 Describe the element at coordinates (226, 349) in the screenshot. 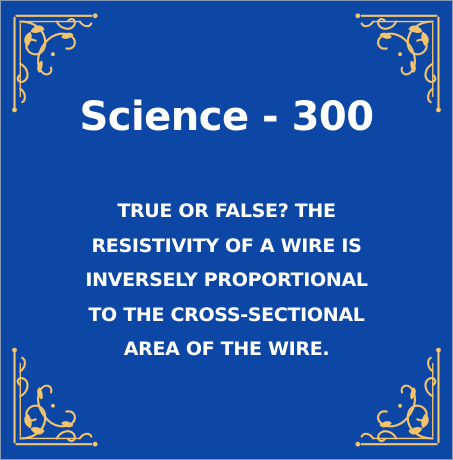

I see `question-line: AREA OF THE WIRE.` at that location.